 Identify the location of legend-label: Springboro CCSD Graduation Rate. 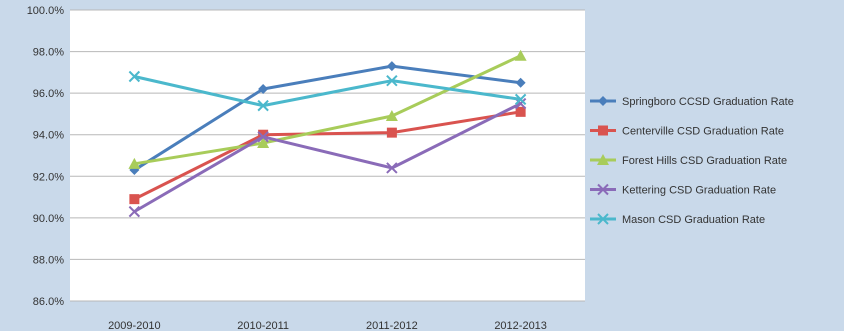
(708, 102).